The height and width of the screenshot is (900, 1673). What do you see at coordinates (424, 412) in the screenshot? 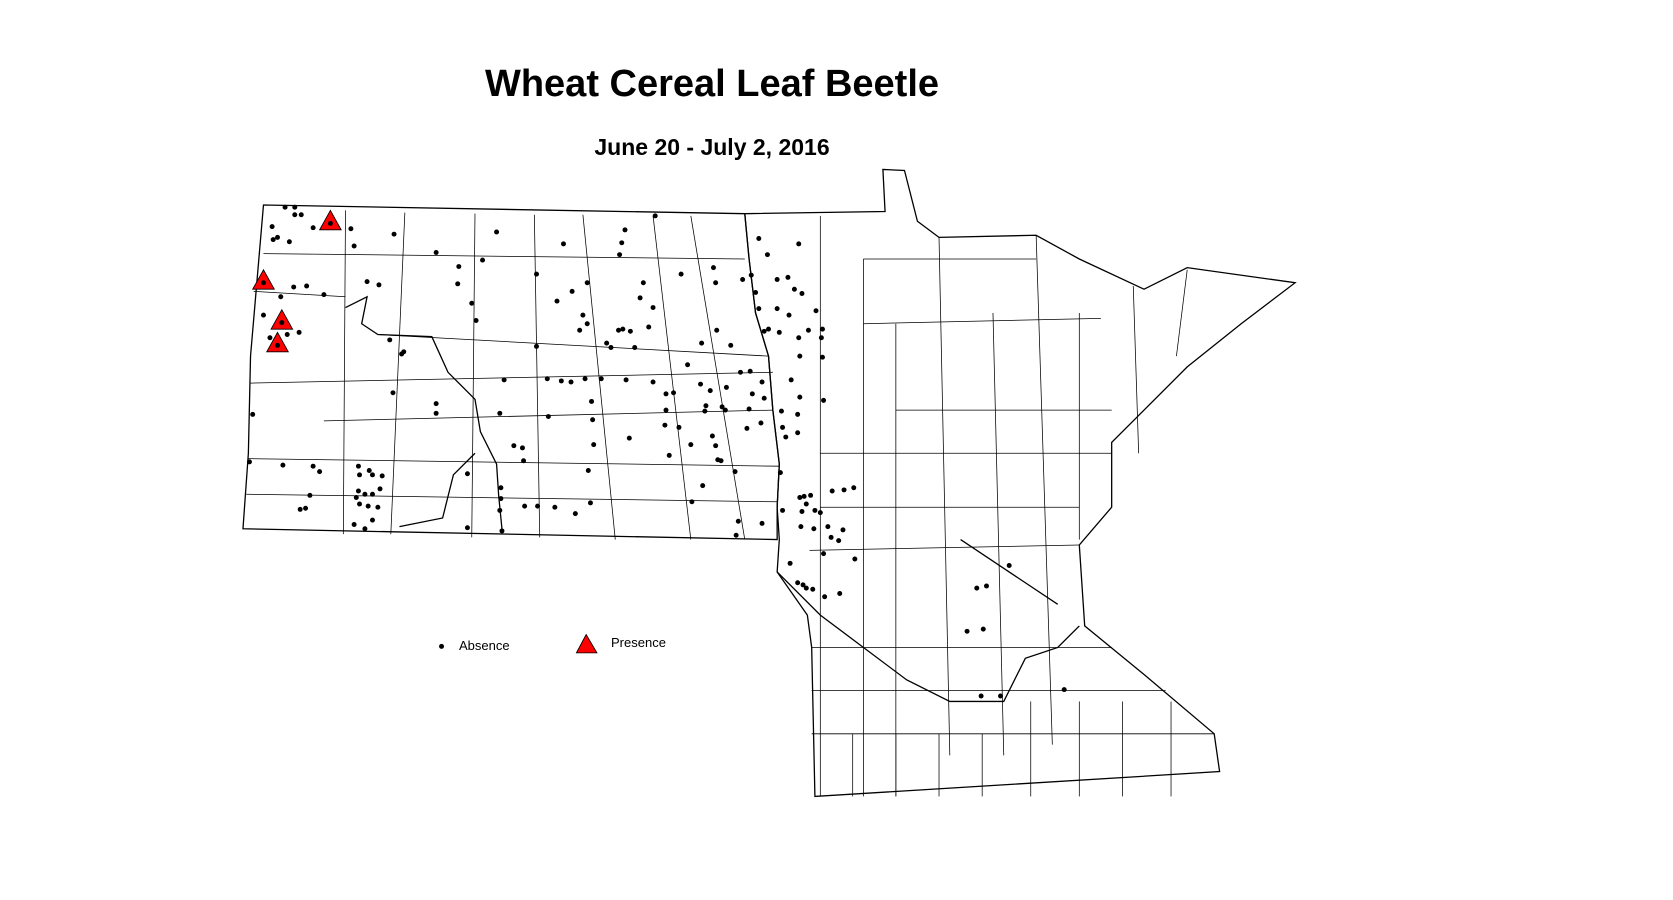
I see `missouri-river` at bounding box center [424, 412].